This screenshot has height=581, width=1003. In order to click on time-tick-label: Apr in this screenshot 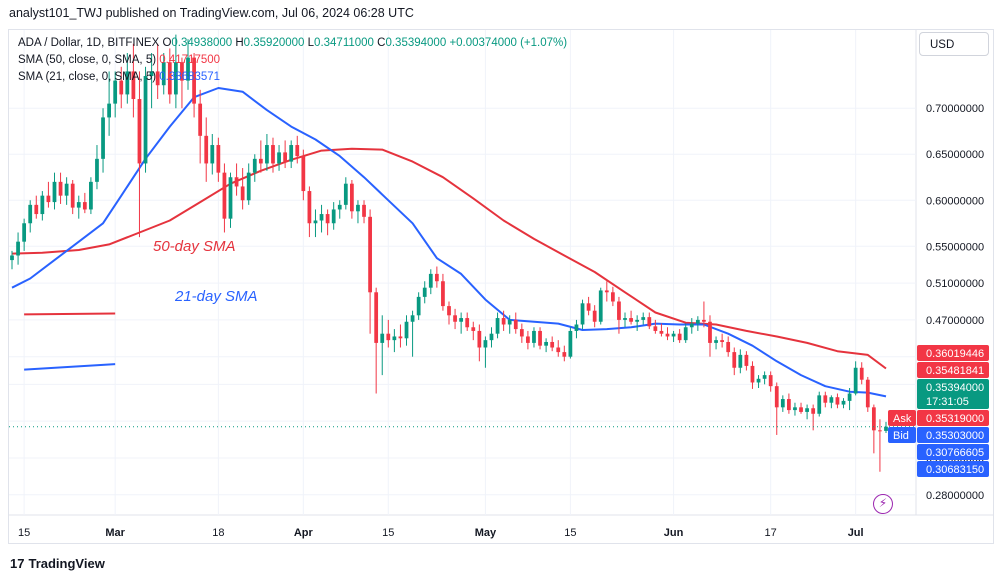, I will do `click(304, 533)`.